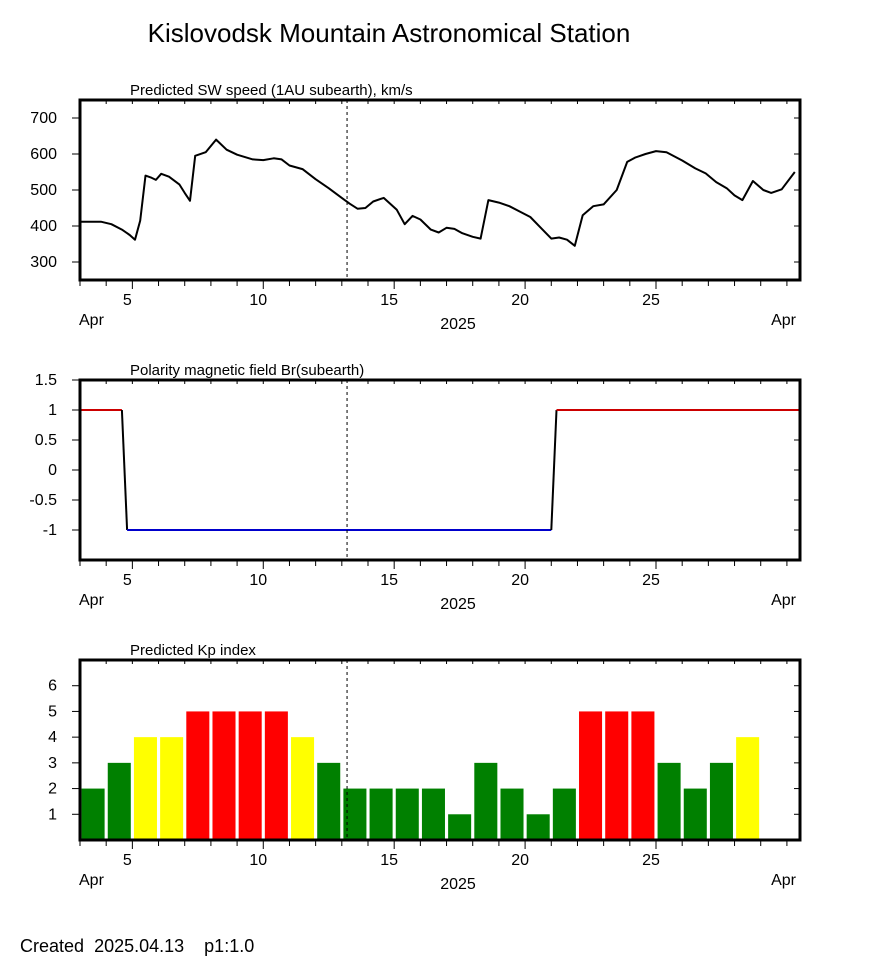  Describe the element at coordinates (43, 118) in the screenshot. I see `y-tick-label-sw: 700` at that location.